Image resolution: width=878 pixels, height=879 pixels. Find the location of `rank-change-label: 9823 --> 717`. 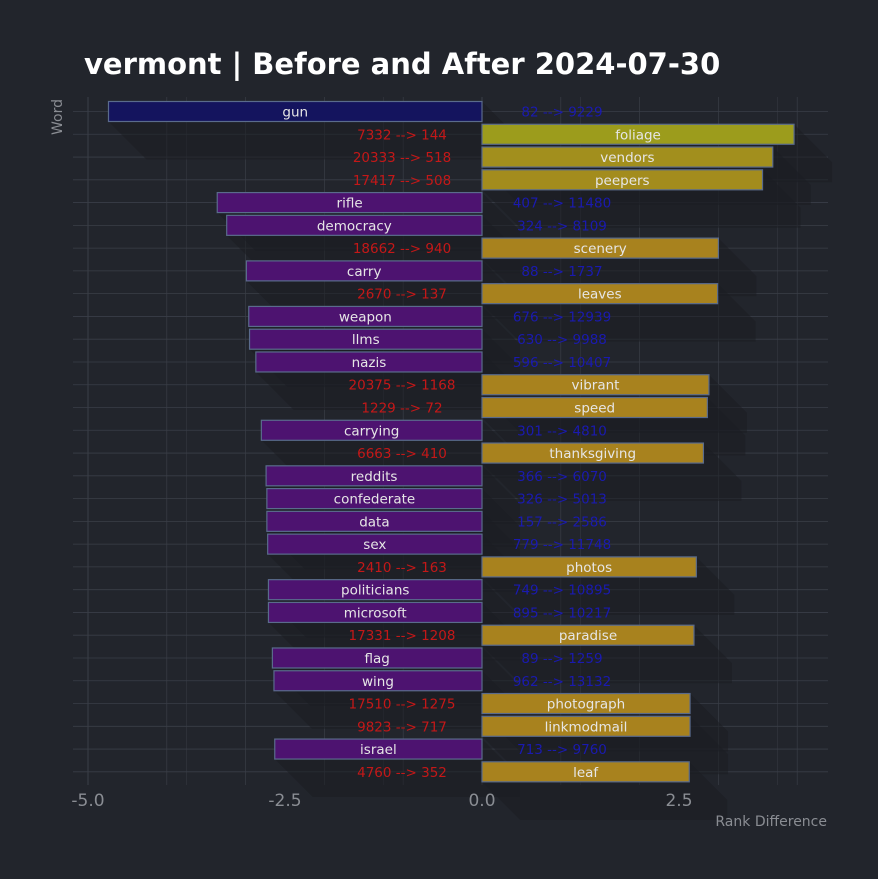

rank-change-label: 9823 --> 717 is located at coordinates (402, 727).